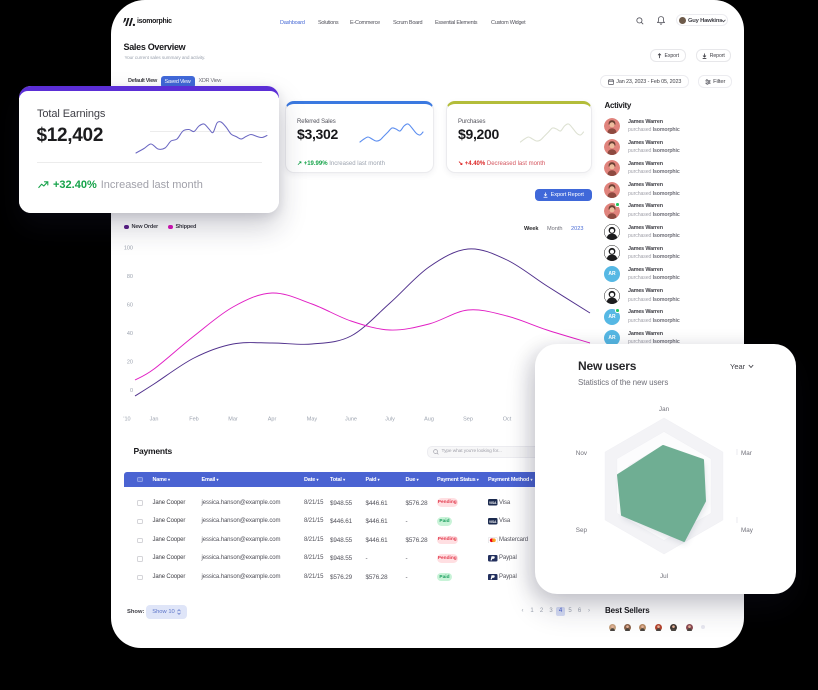  Describe the element at coordinates (664, 576) in the screenshot. I see `svg-text: Jul` at that location.